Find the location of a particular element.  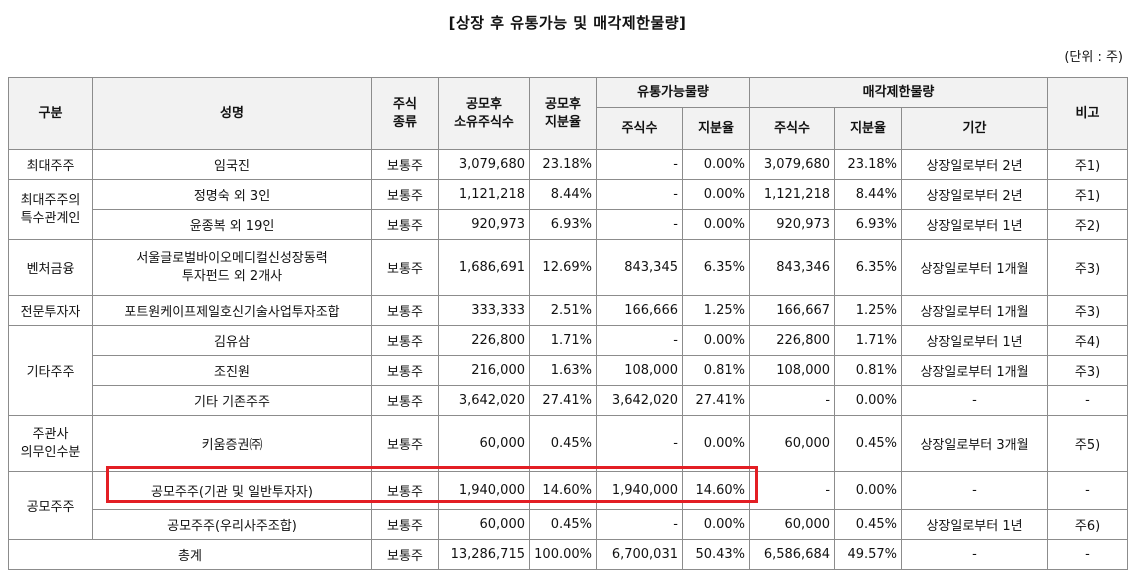

header-tradable: 유통가능물량 is located at coordinates (673, 92).